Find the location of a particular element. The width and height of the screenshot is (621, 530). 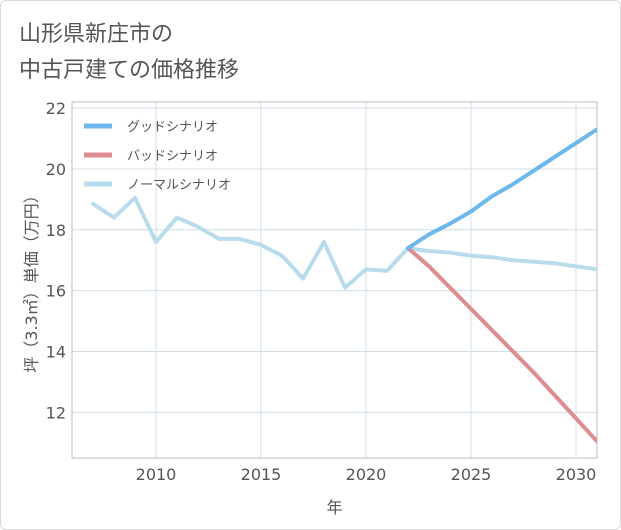

legend-label: ノーマルシナリオ is located at coordinates (179, 185).